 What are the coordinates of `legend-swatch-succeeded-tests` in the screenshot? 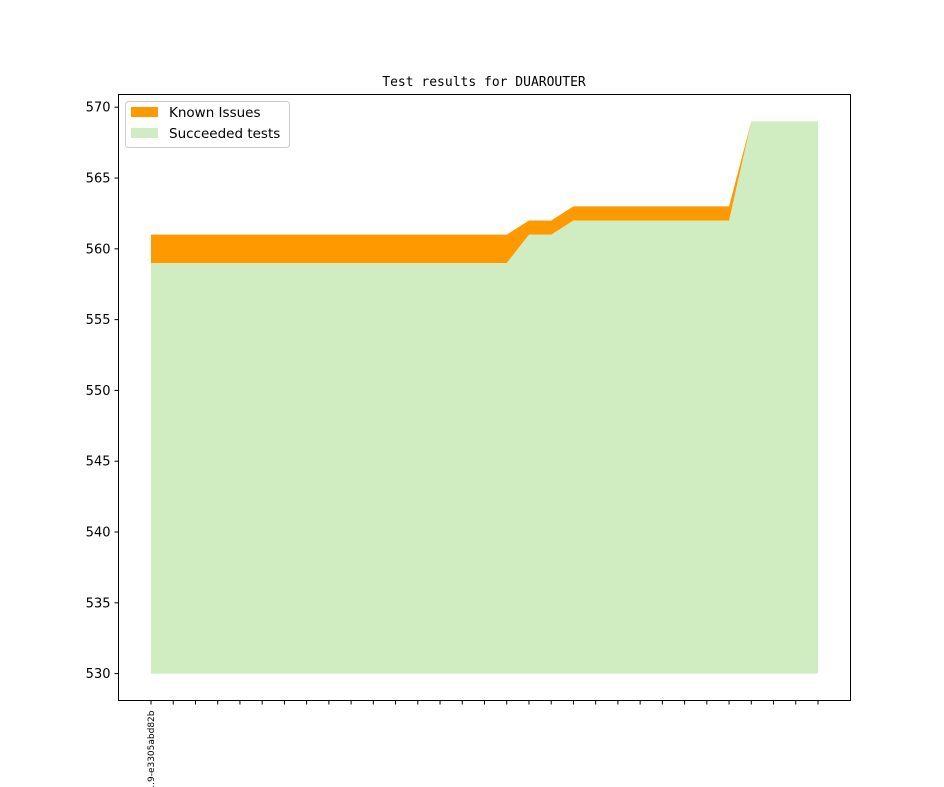 It's located at (144, 133).